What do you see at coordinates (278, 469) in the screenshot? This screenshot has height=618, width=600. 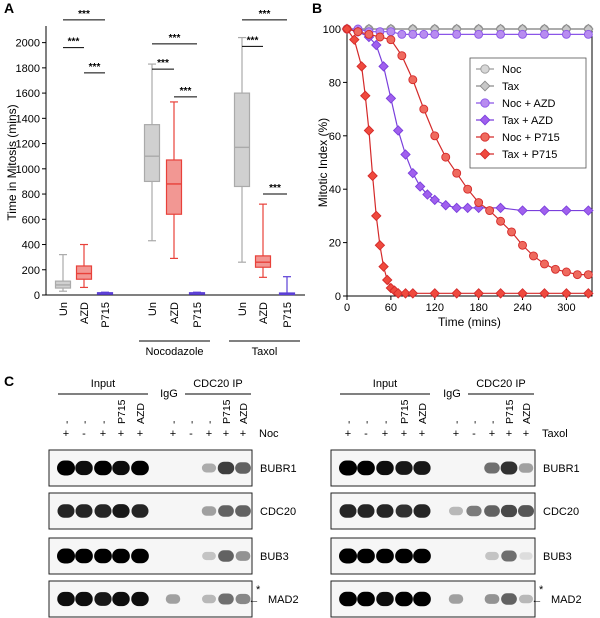 I see `row-label: BUBR1` at bounding box center [278, 469].